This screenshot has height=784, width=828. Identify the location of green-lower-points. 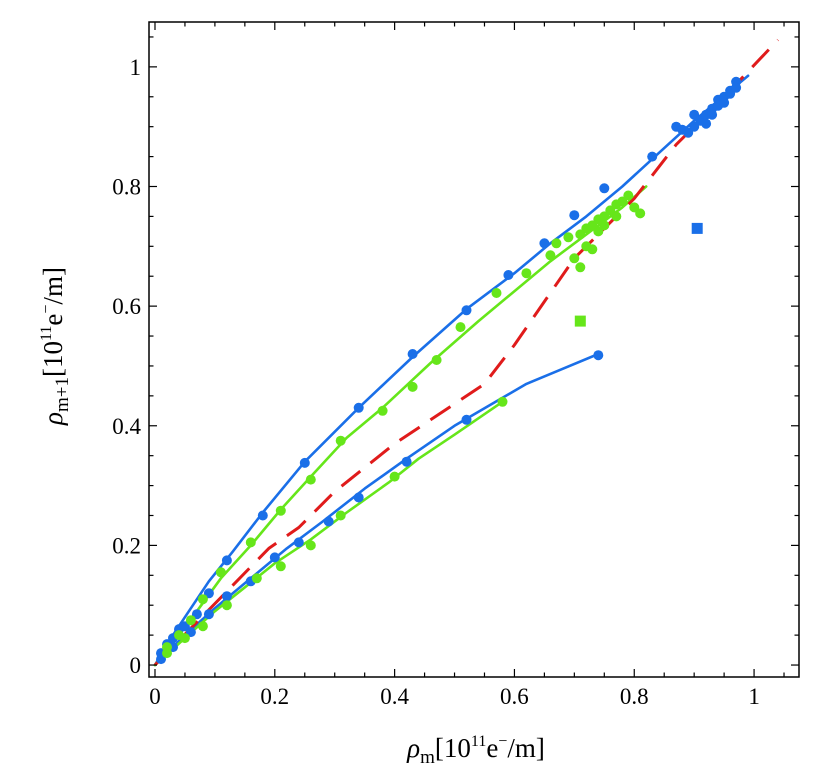
(335, 527).